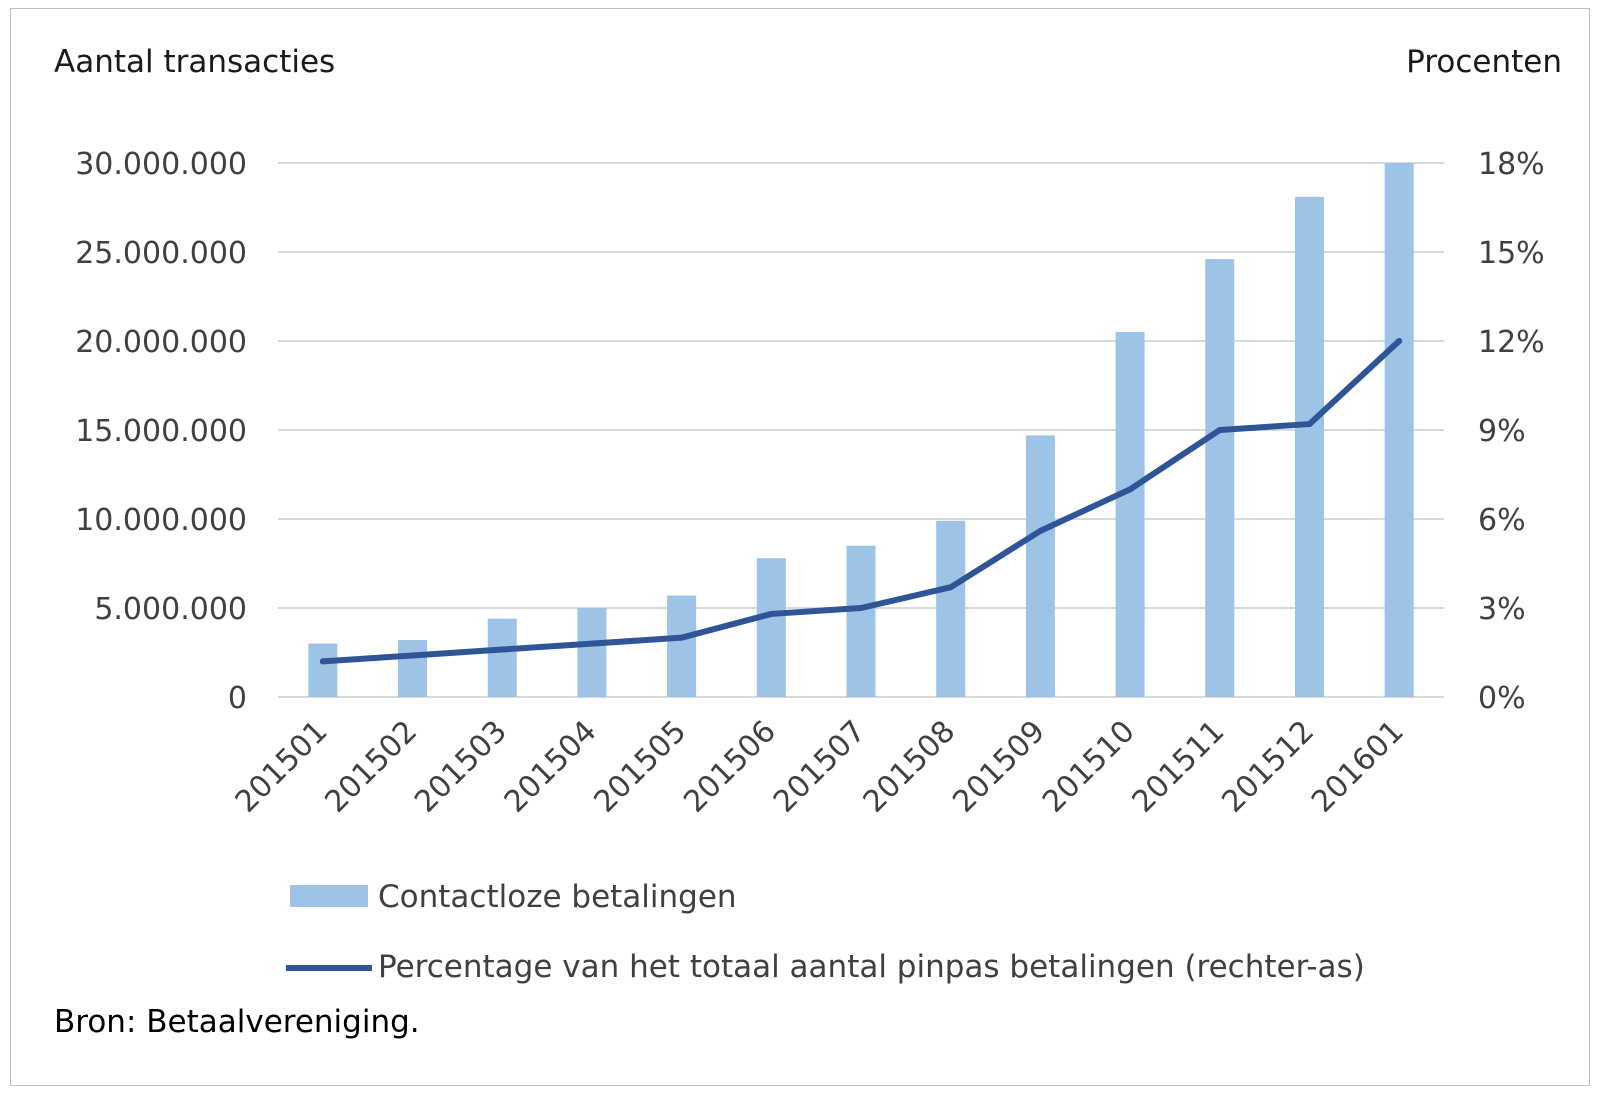 The image size is (1600, 1096). Describe the element at coordinates (1268, 767) in the screenshot. I see `x-tick-label: 201512` at that location.